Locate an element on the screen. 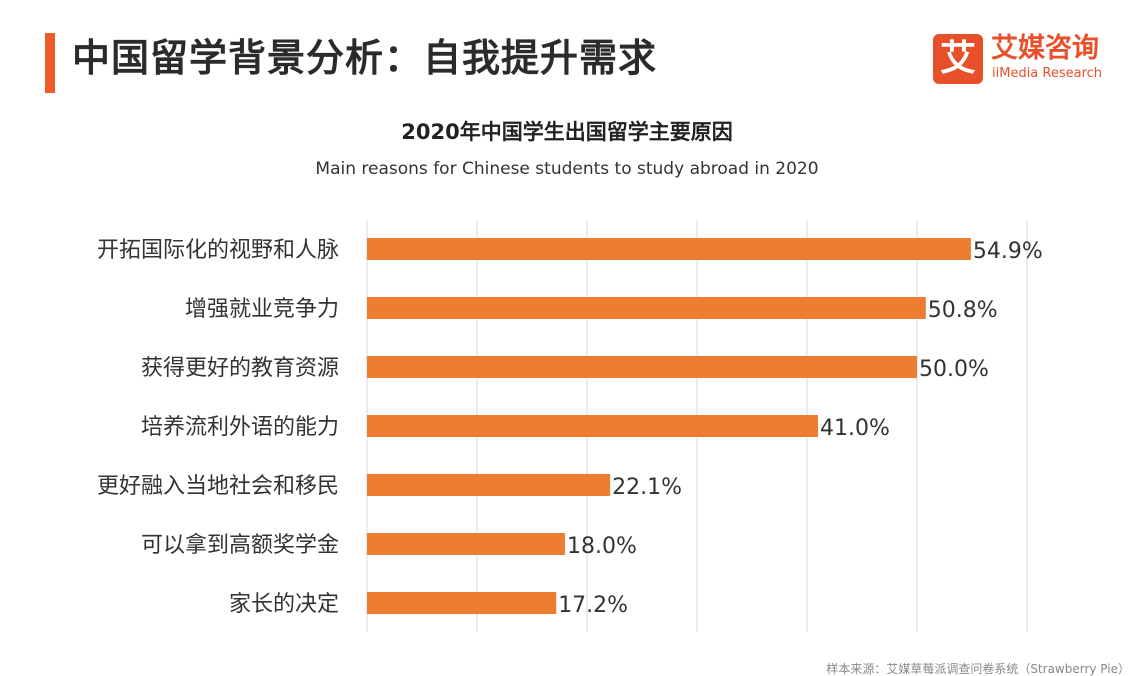 The height and width of the screenshot is (676, 1134). category-label: 开拓国际化的视野和人脉 is located at coordinates (218, 250).